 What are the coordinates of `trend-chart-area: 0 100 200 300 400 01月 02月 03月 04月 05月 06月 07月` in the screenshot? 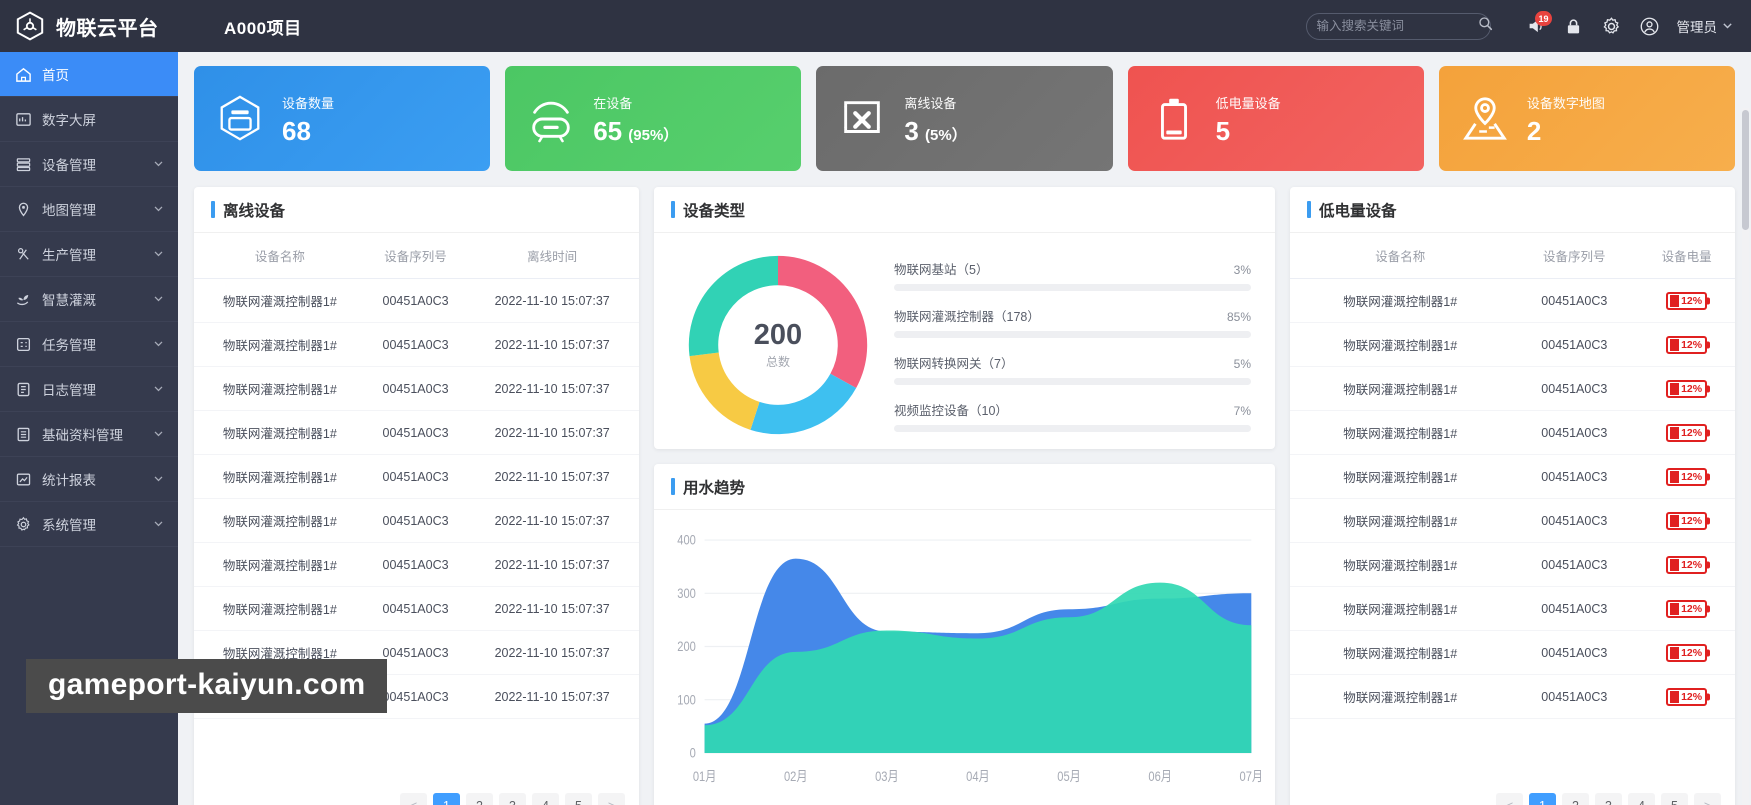 It's located at (964, 655).